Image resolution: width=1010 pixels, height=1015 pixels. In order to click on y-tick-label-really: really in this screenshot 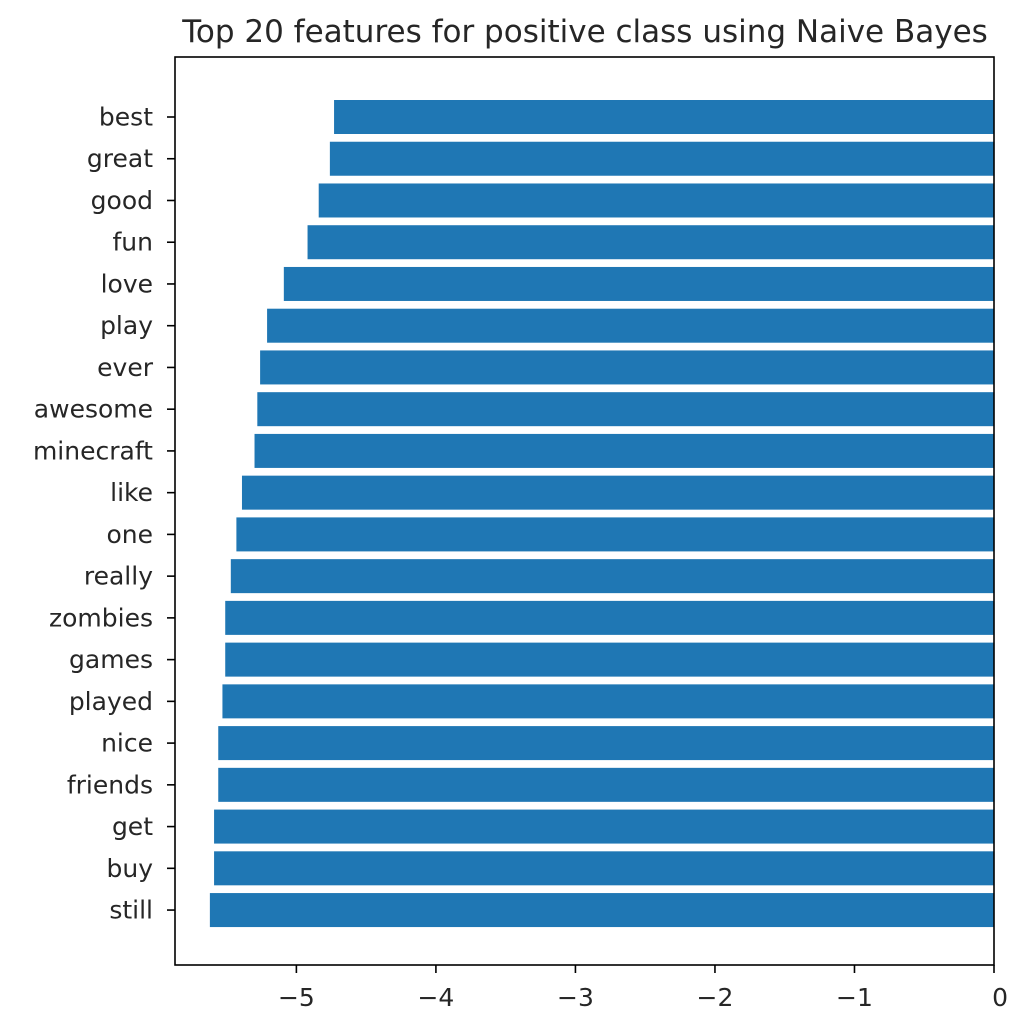, I will do `click(118, 576)`.